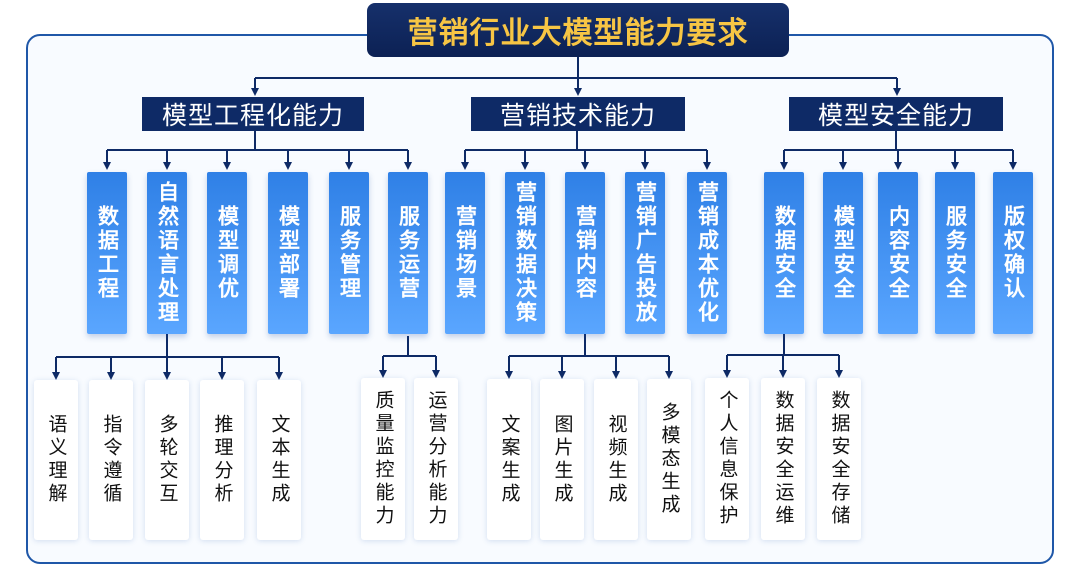 The image size is (1080, 564). I want to click on module-content-security: 内容安全, so click(898, 253).